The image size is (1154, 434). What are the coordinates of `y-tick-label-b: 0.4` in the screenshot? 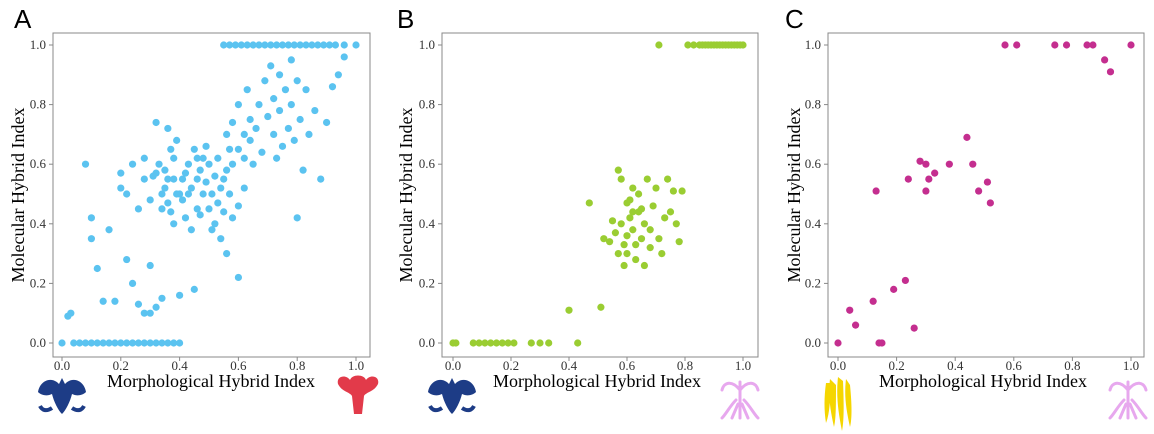 It's located at (427, 223).